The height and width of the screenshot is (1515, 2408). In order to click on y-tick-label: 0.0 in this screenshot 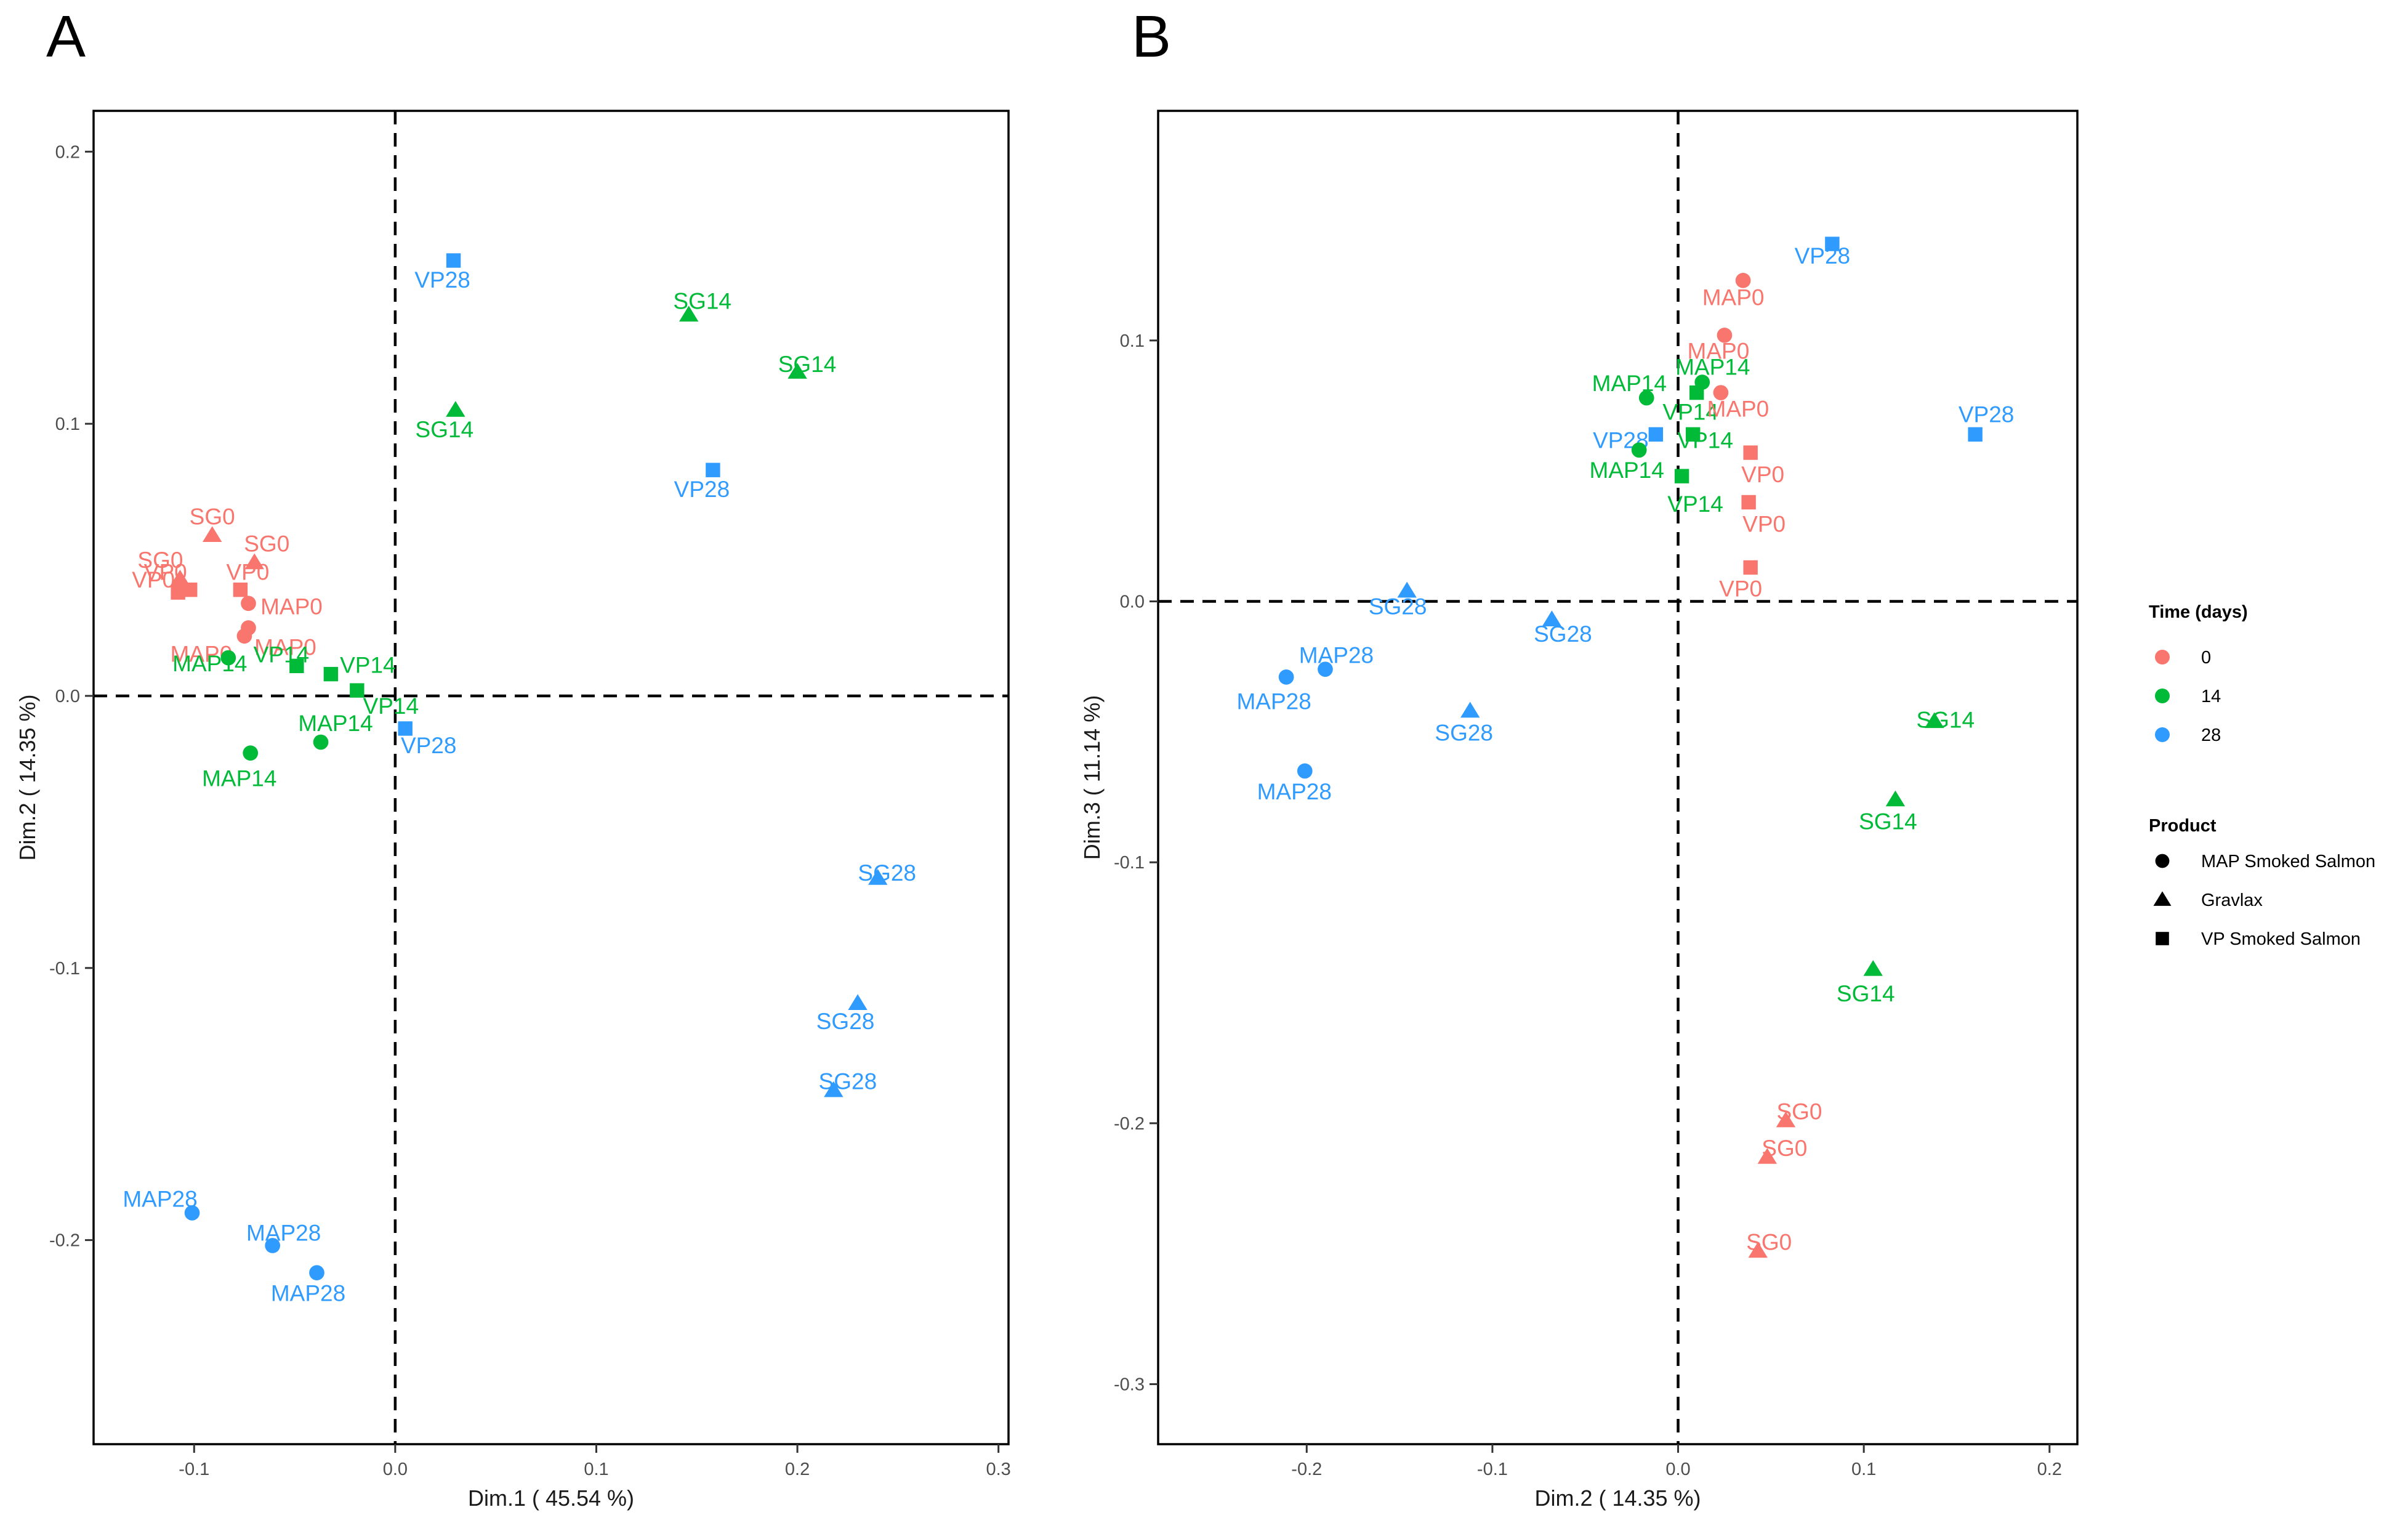, I will do `click(67, 696)`.